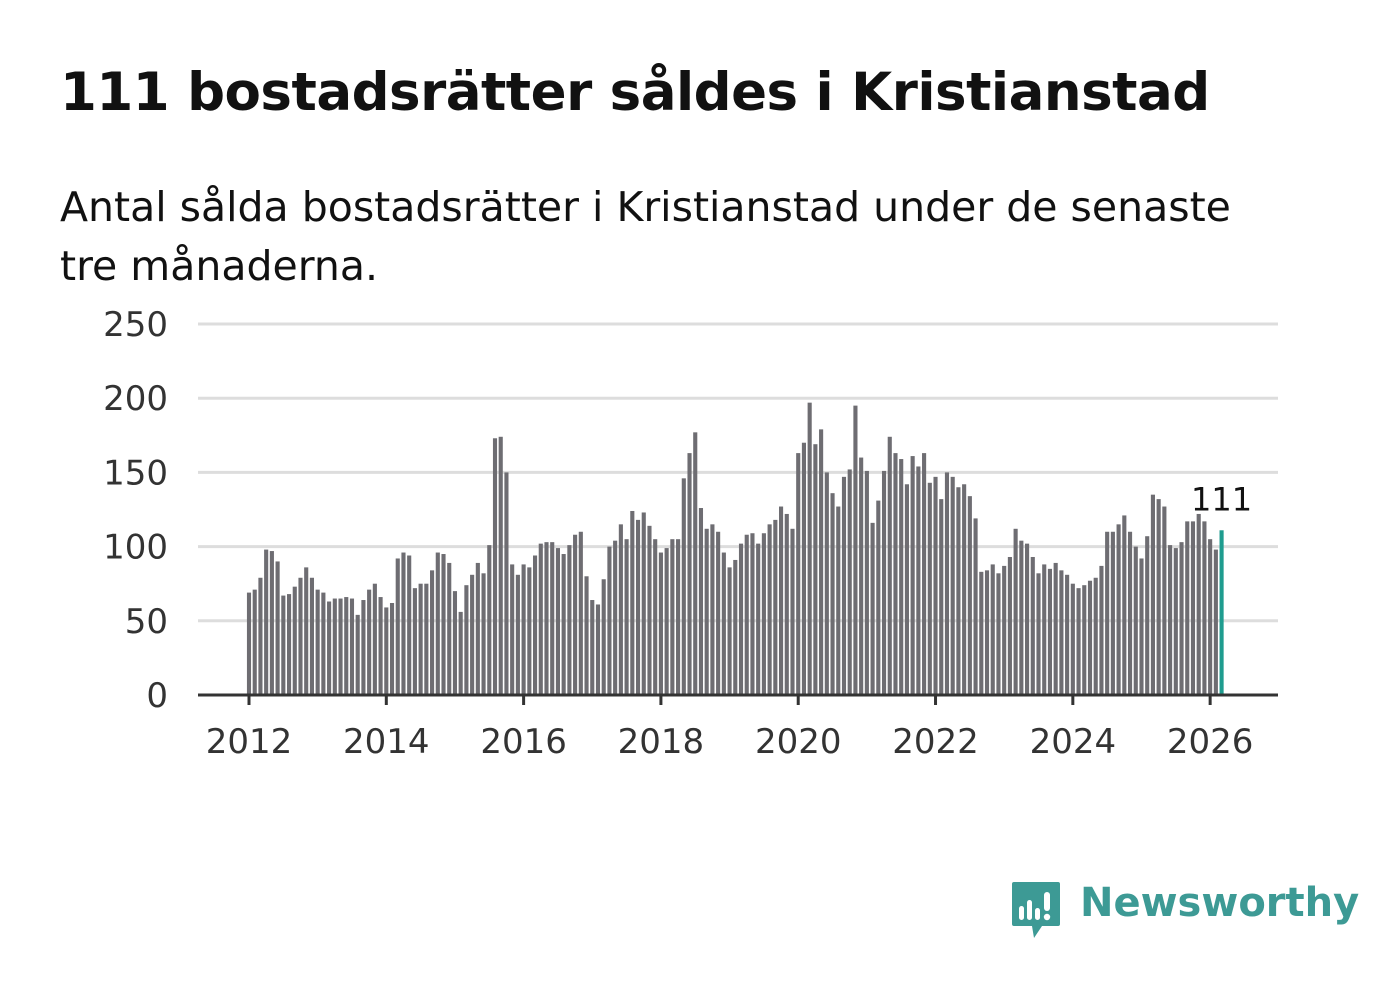 This screenshot has width=1382, height=999. Describe the element at coordinates (730, 728) in the screenshot. I see `x-axis-ticks: 2012 2014 2016 2018 2020 2022 2024 2026` at that location.